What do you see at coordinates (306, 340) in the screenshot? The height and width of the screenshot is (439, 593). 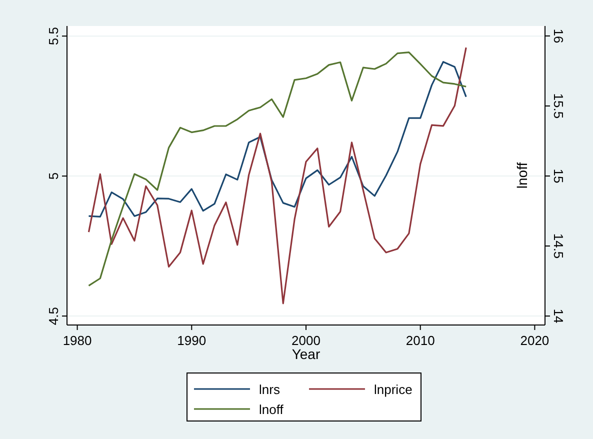 I see `x-tick-label: 2000` at bounding box center [306, 340].